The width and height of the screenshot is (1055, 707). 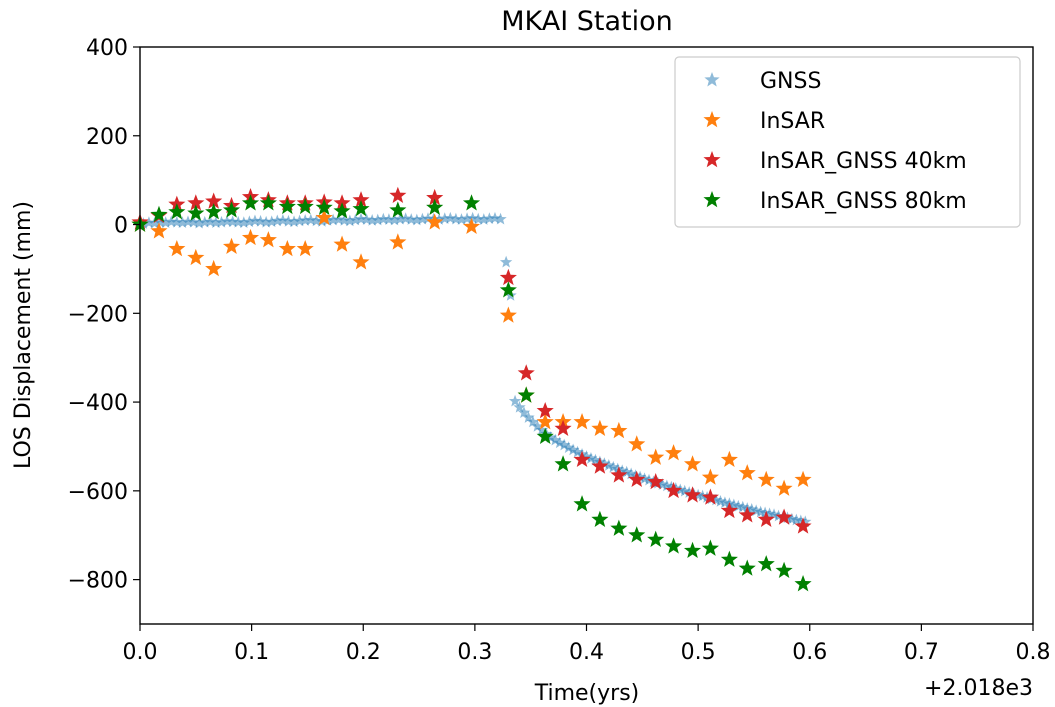 I want to click on x-tick-label: 0.0, so click(x=140, y=652).